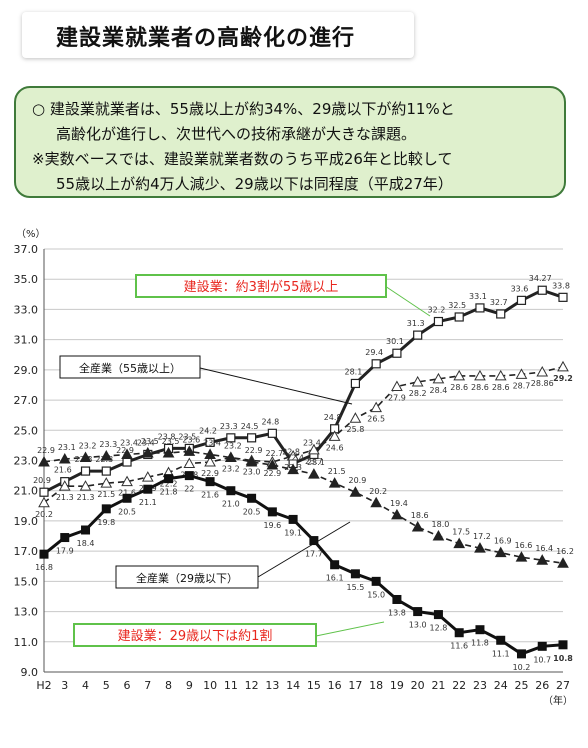 The width and height of the screenshot is (588, 748). I want to click on data-label: 22, so click(189, 489).